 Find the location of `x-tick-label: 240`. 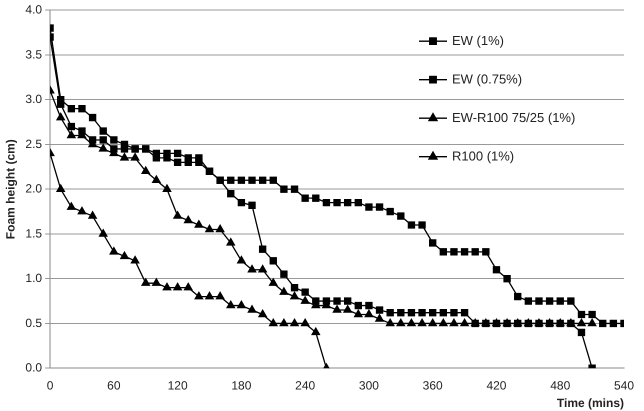

x-tick-label: 240 is located at coordinates (305, 385).